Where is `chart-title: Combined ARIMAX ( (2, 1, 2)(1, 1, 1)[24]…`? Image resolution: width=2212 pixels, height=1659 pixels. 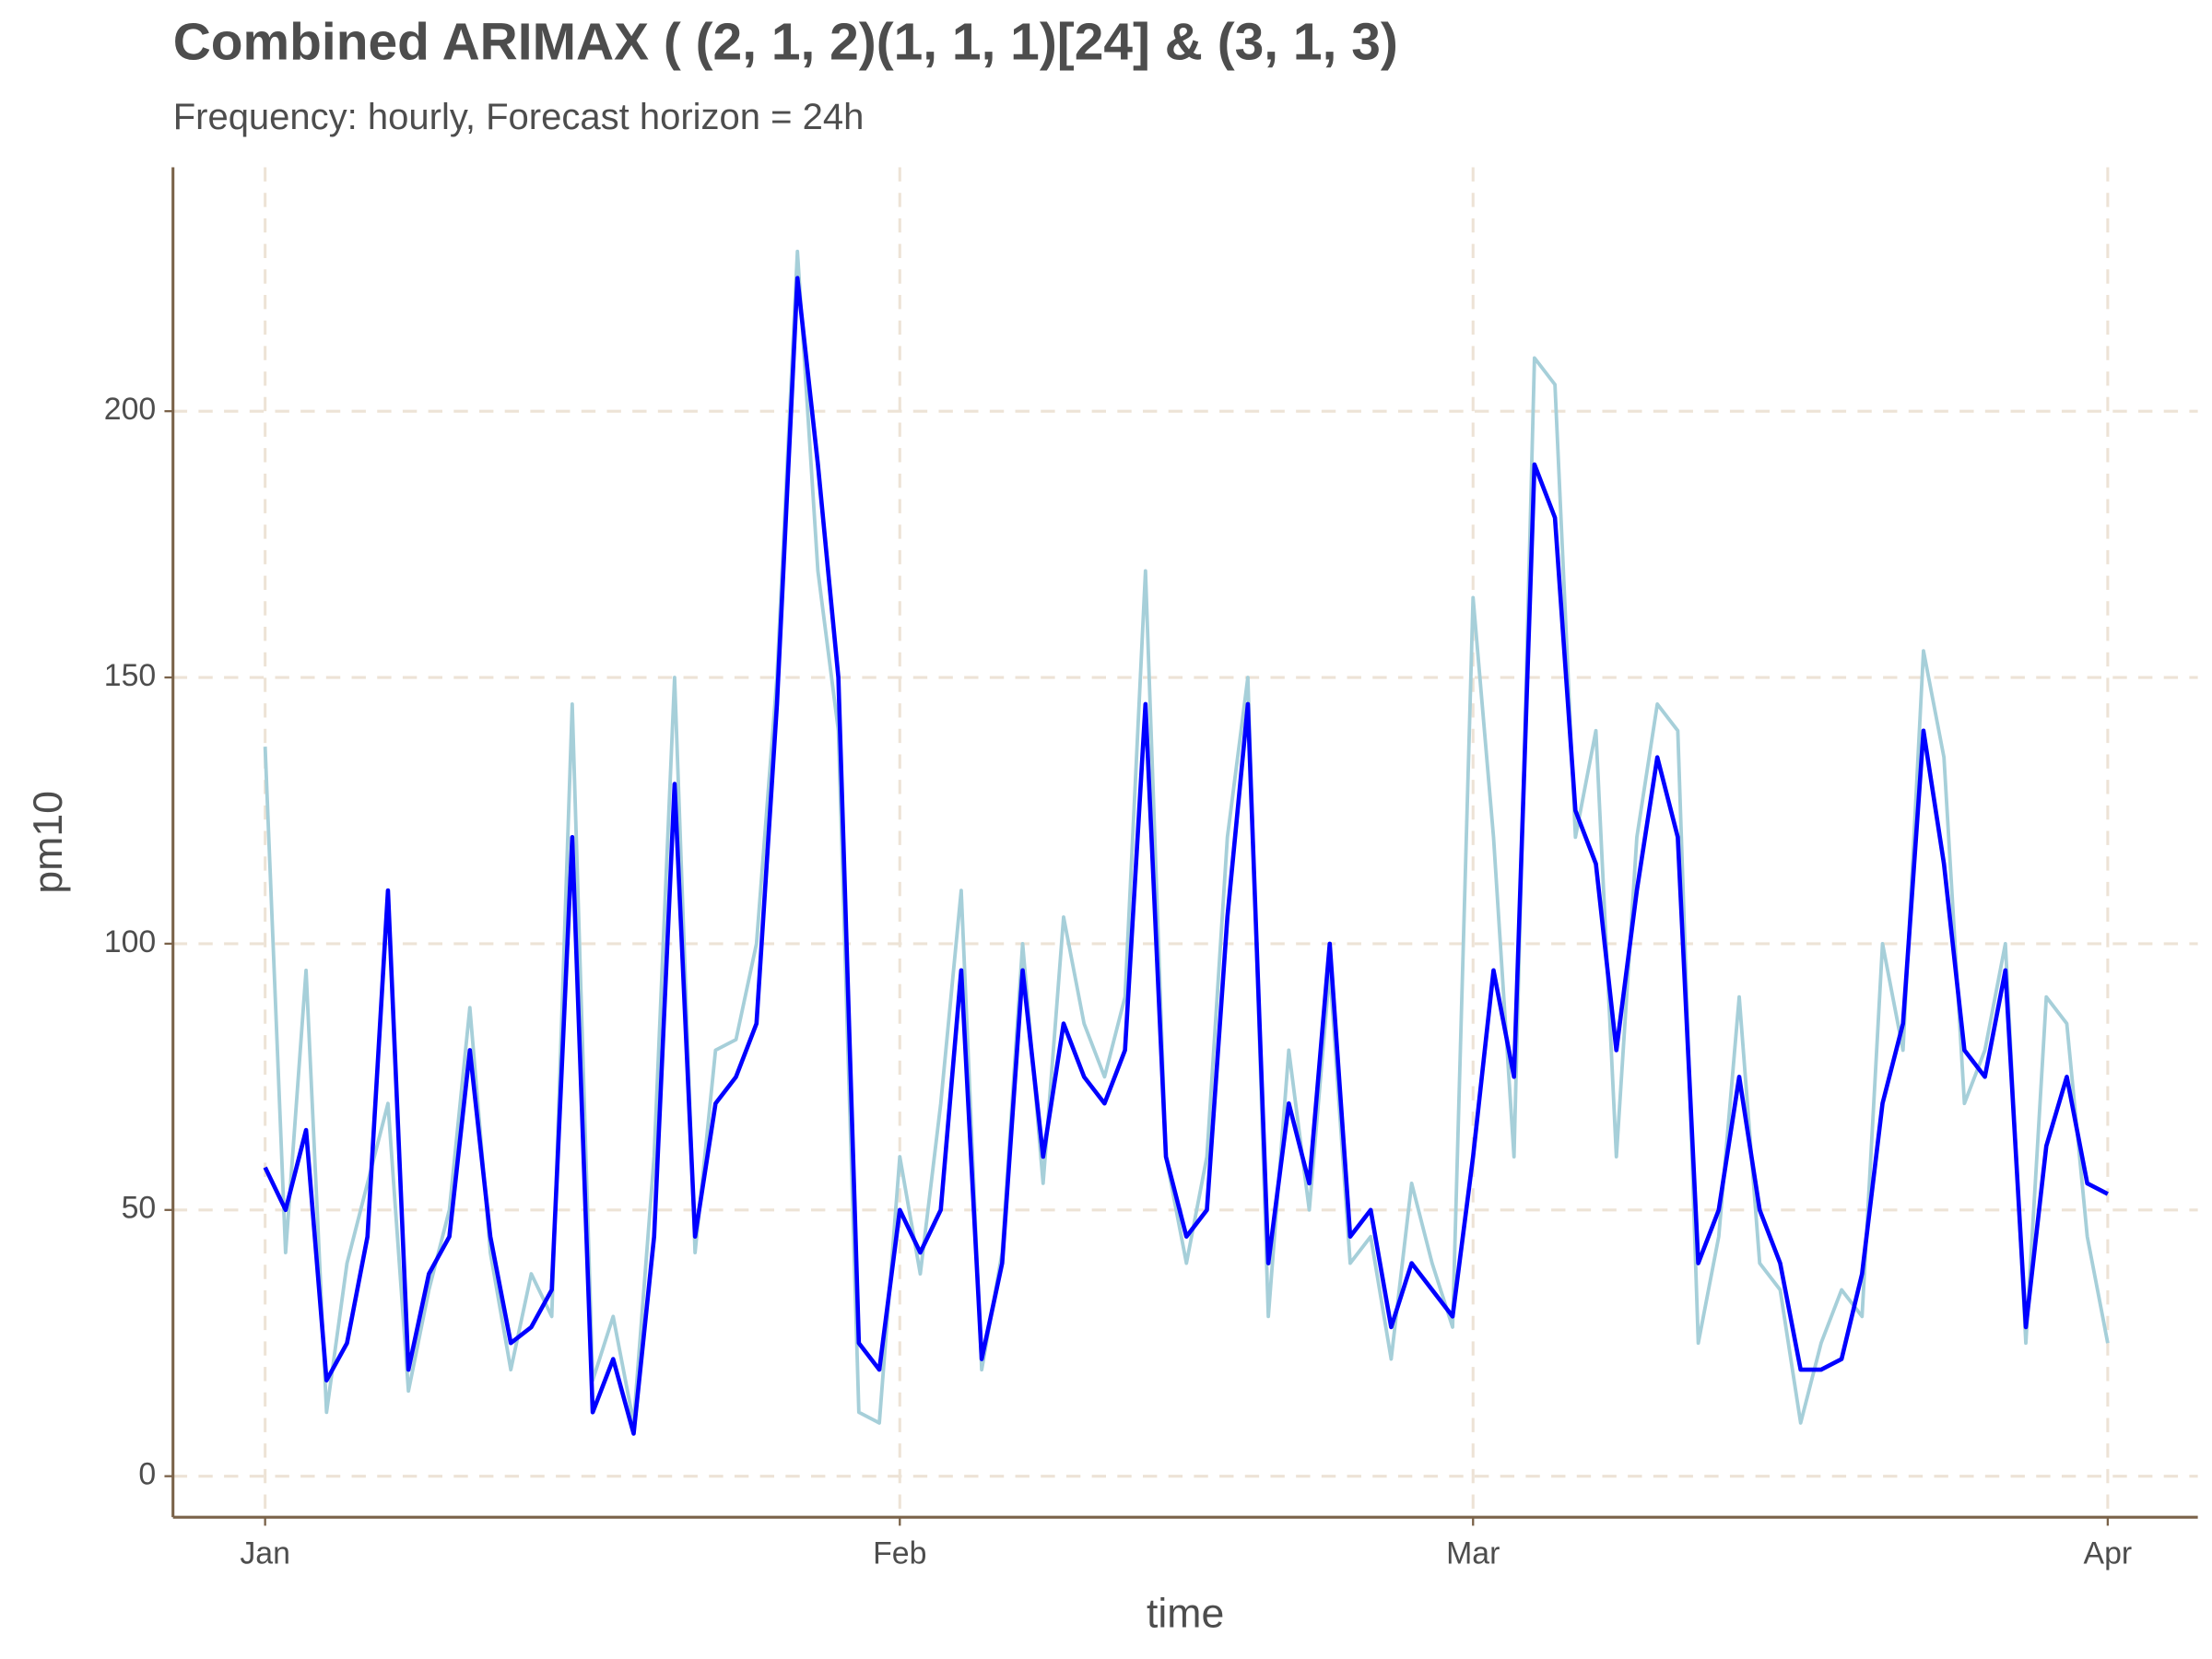 chart-title: Combined ARIMAX ( (2, 1, 2)(1, 1, 1)[24]… is located at coordinates (785, 41).